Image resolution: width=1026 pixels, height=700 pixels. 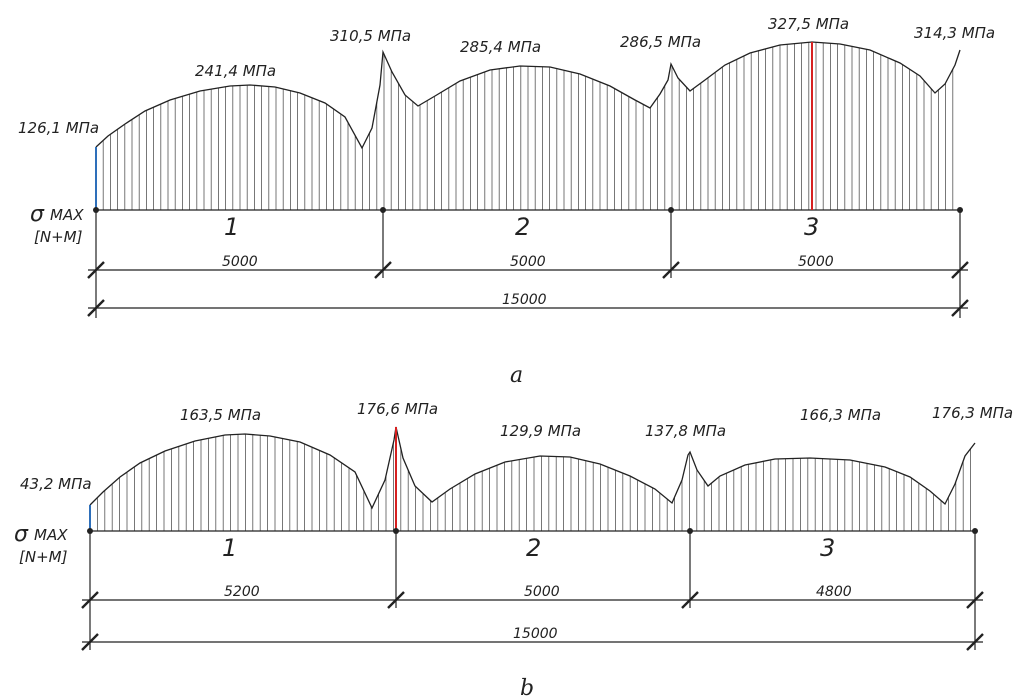 I want to click on stress-label: 129,9 МПа, so click(x=540, y=431).